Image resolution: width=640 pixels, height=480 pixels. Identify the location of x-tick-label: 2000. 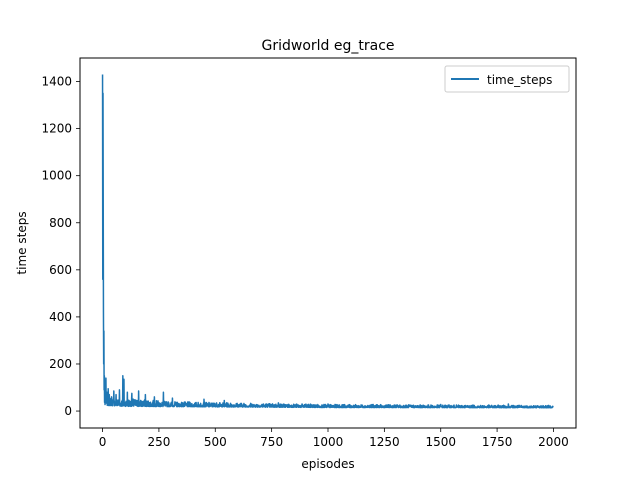
(553, 442).